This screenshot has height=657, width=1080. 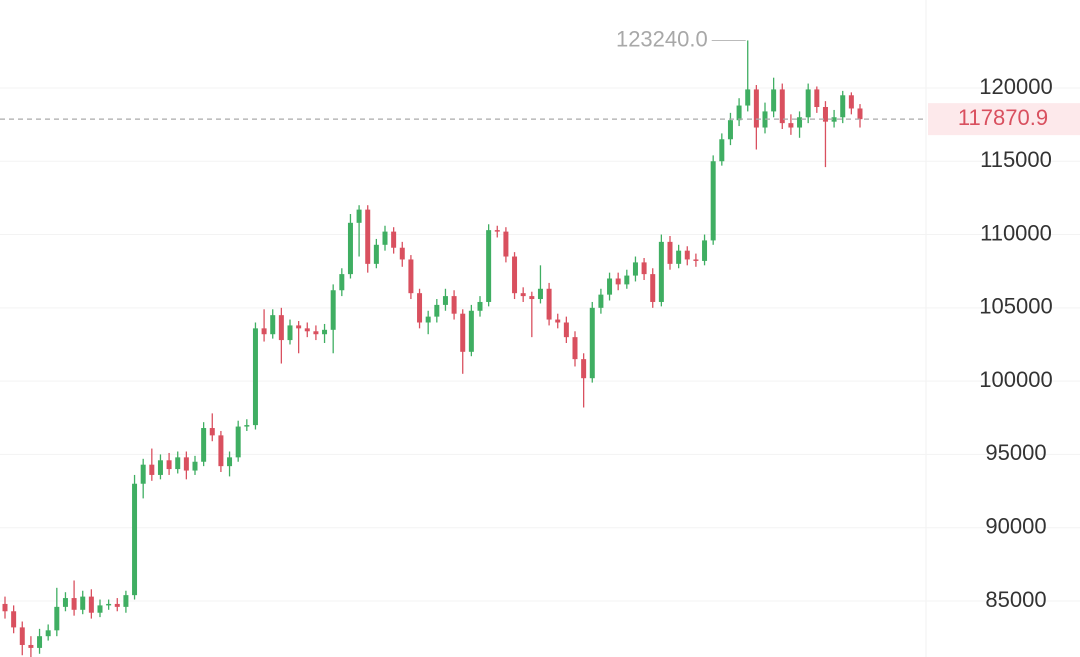 What do you see at coordinates (1015, 599) in the screenshot?
I see `y-tick-label: 85000` at bounding box center [1015, 599].